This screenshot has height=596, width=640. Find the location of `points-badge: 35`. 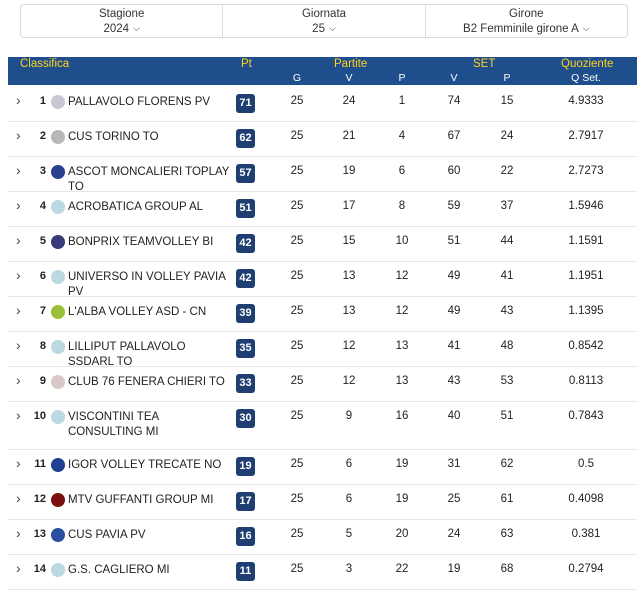

points-badge: 35 is located at coordinates (245, 348).